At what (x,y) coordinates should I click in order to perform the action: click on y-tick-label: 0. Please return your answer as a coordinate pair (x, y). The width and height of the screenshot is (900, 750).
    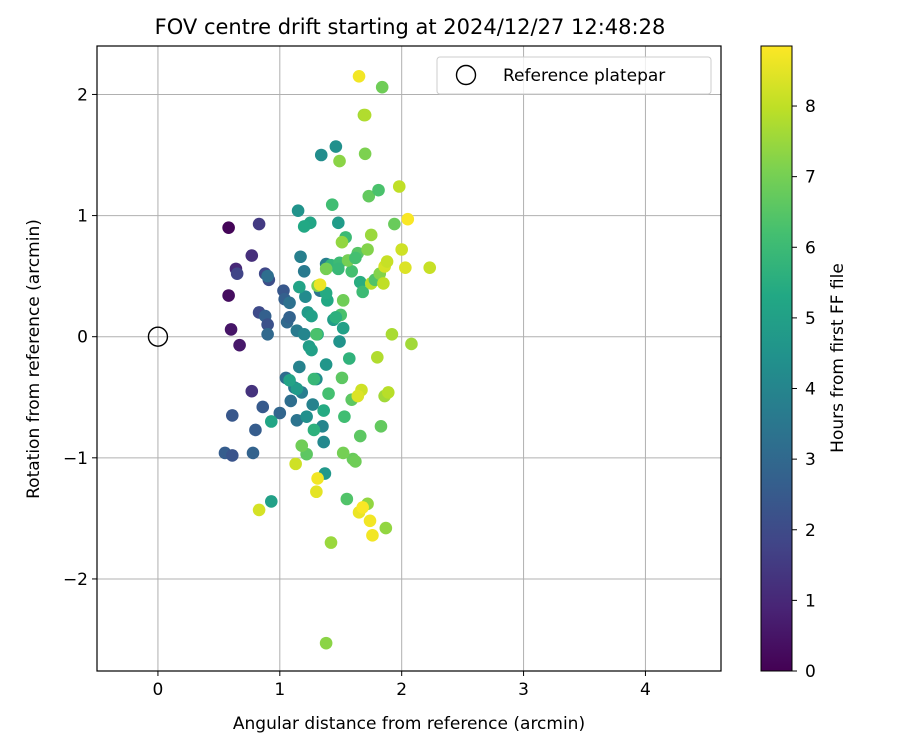
    Looking at the image, I should click on (82, 338).